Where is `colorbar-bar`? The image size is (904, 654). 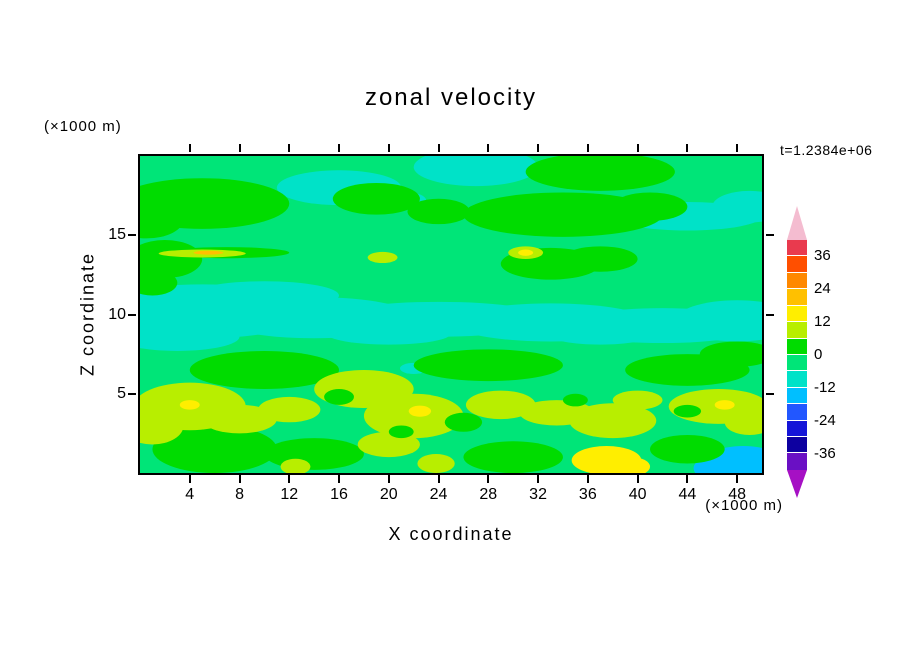 colorbar-bar is located at coordinates (797, 355).